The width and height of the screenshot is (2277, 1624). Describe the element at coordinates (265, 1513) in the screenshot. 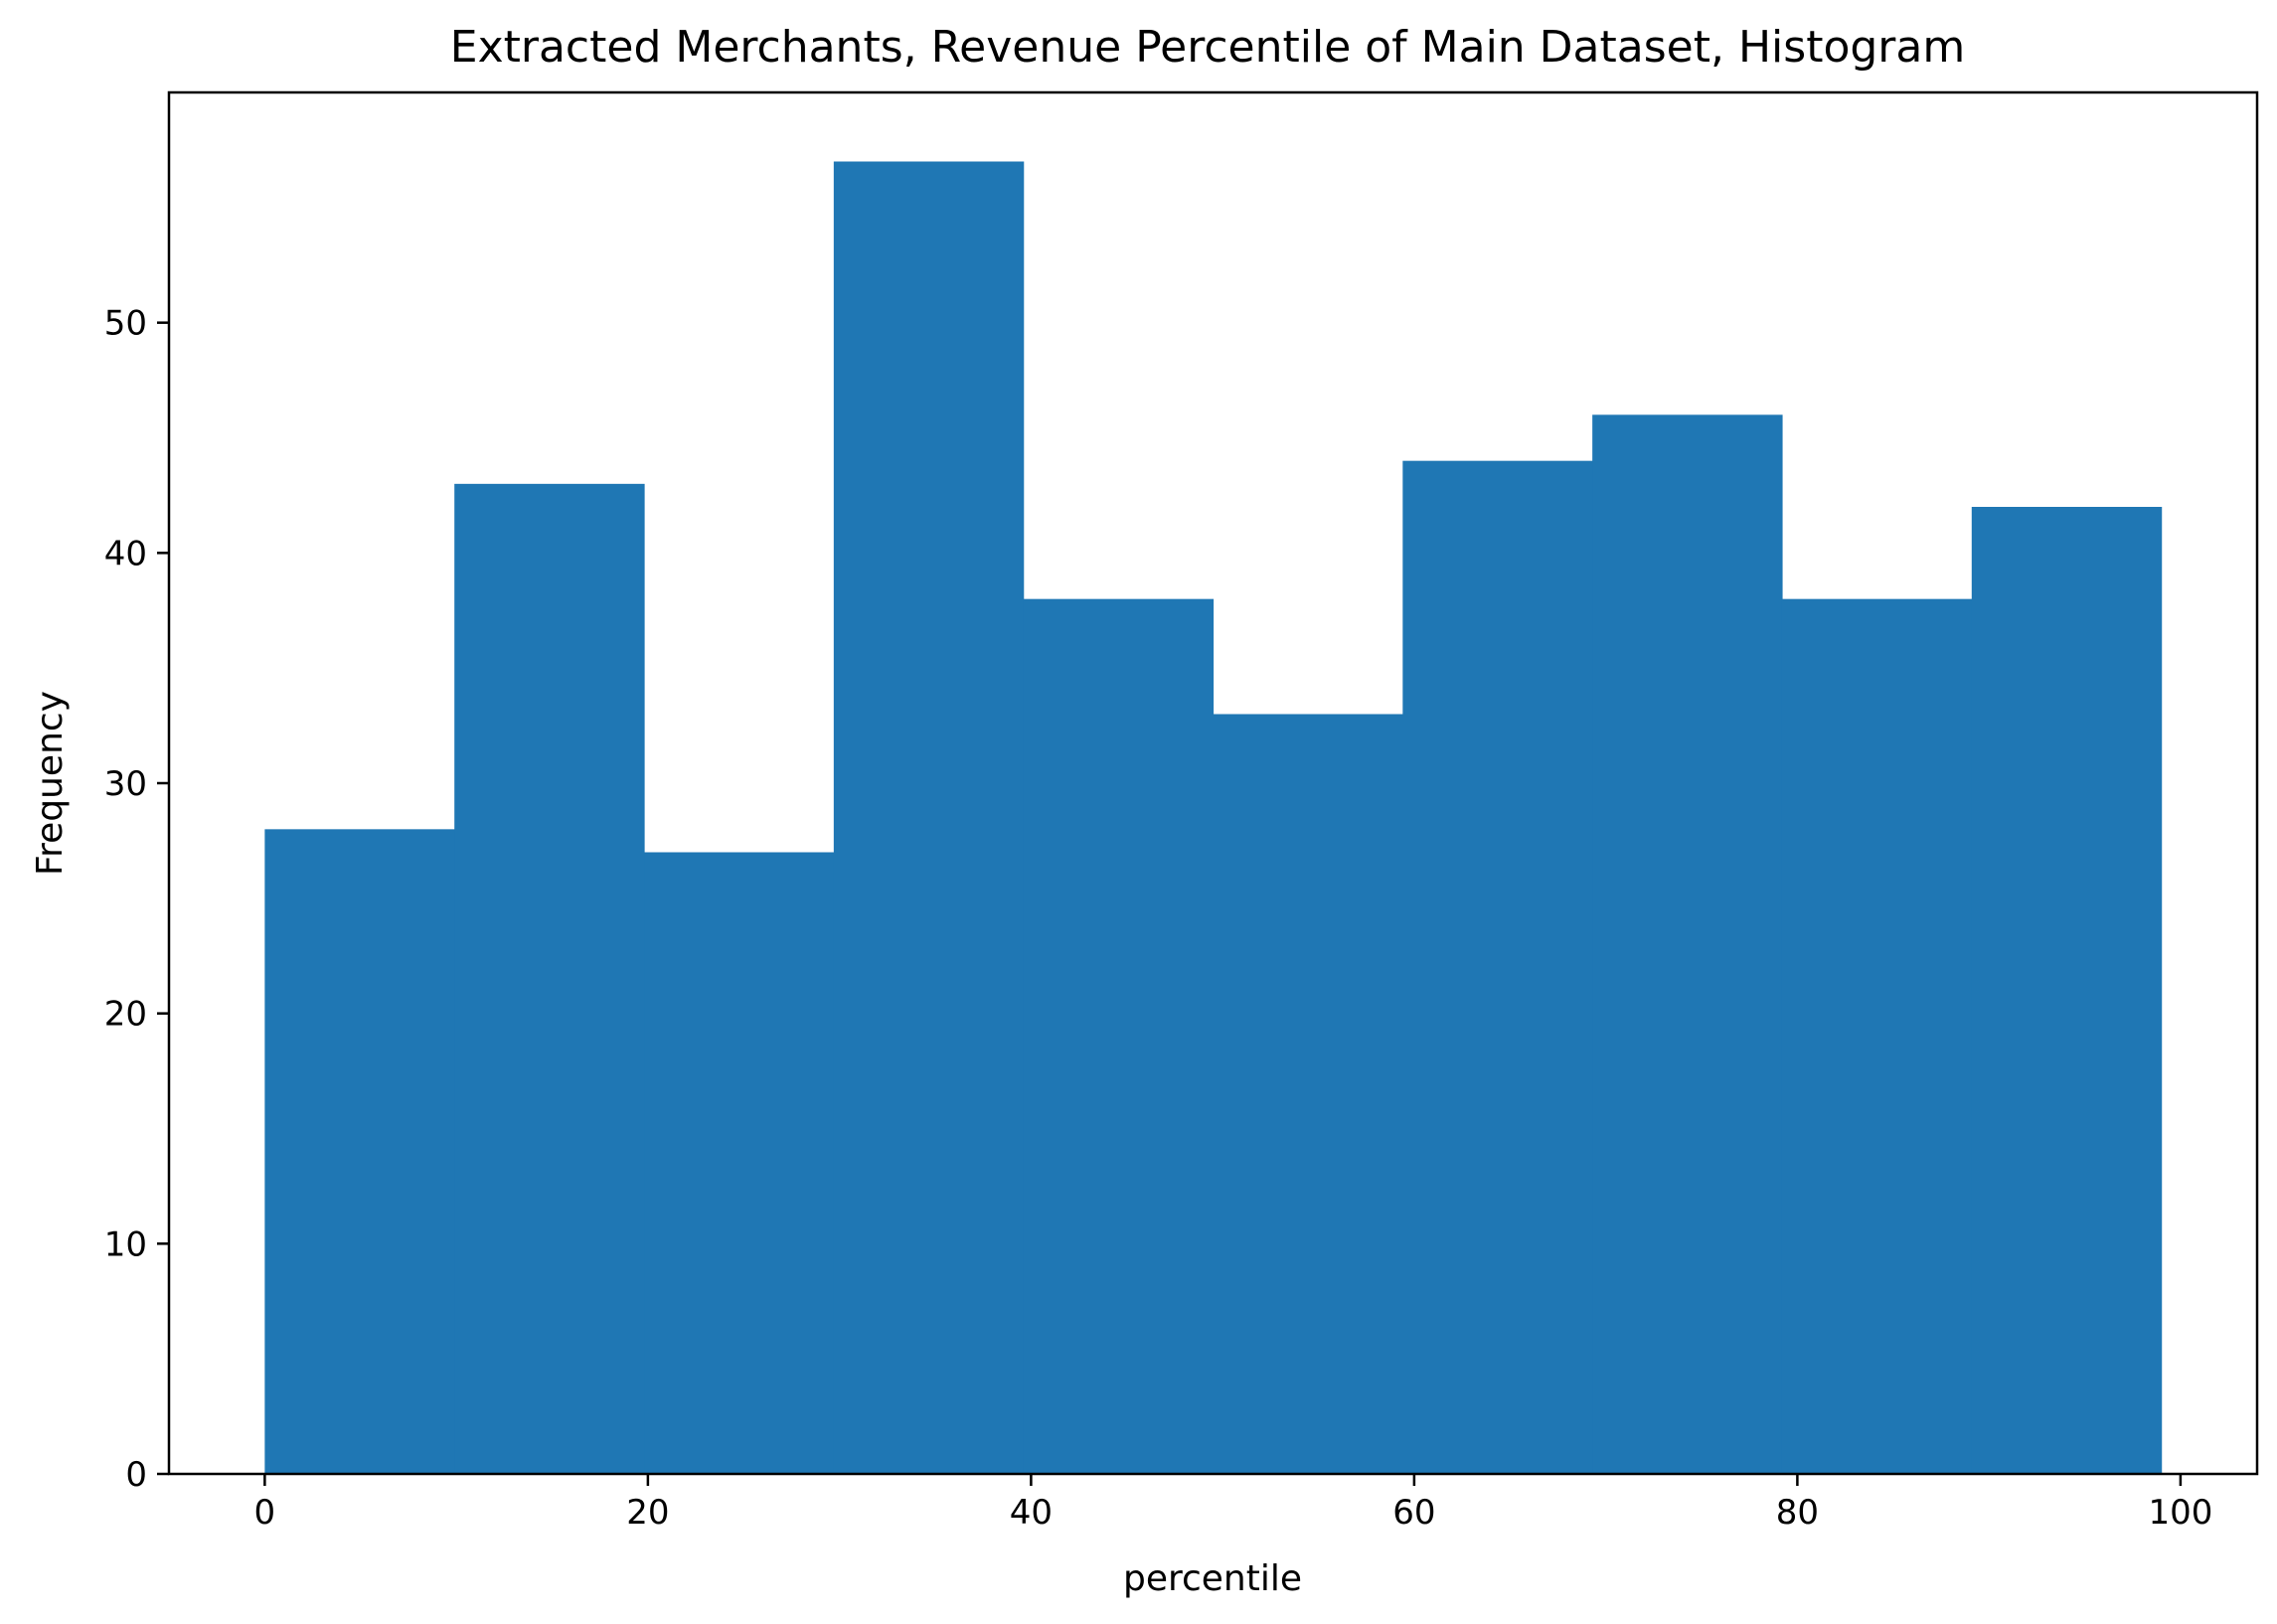

I see `x-tick-label-0: 0` at that location.